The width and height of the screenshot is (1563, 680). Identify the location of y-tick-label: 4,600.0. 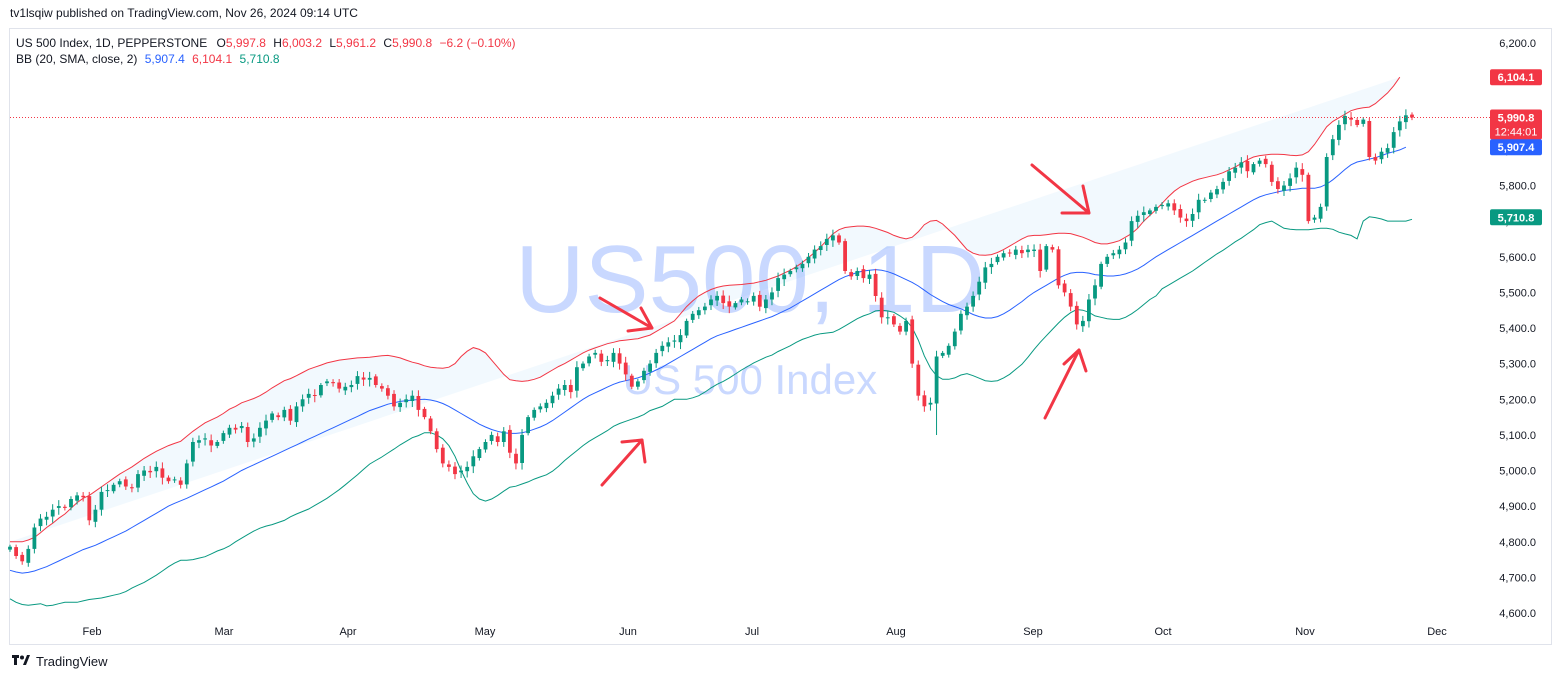
(1517, 614).